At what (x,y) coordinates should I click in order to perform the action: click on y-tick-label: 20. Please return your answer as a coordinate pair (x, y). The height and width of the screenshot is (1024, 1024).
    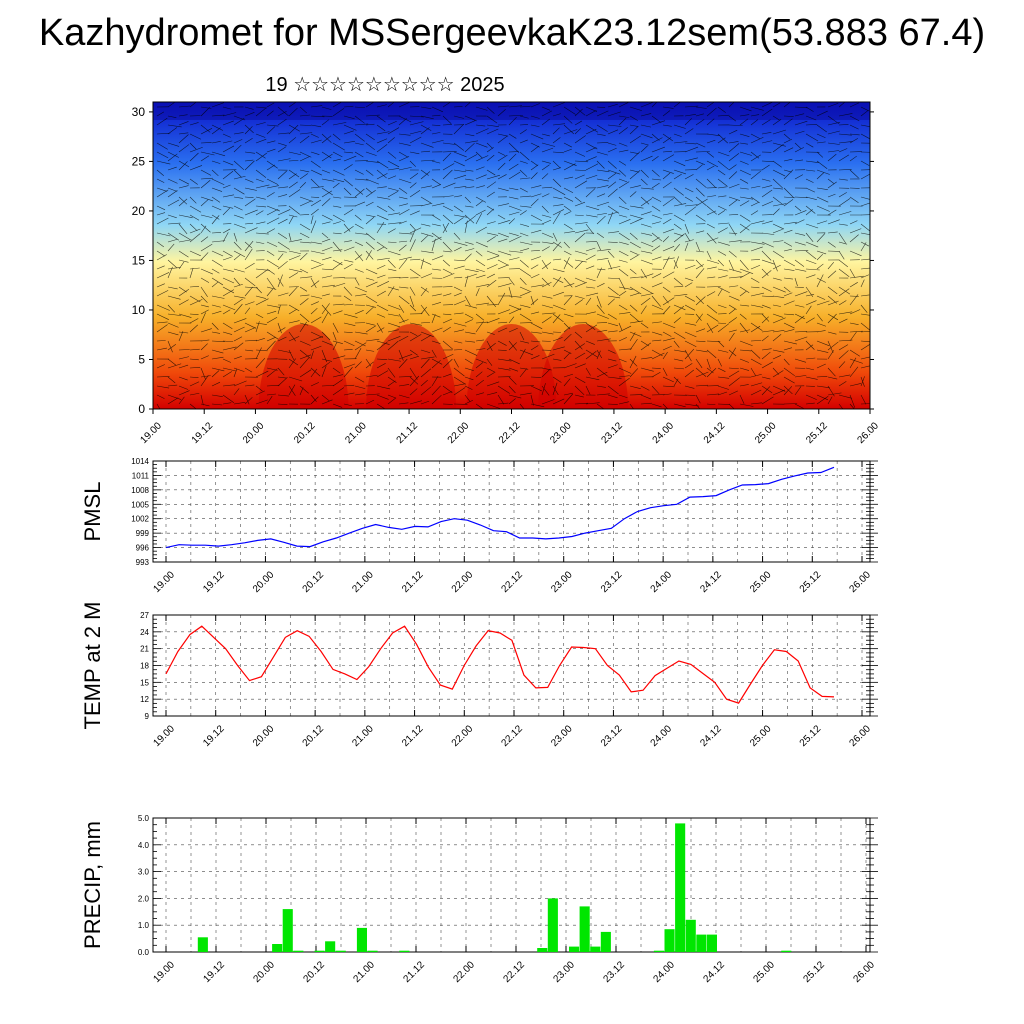
    Looking at the image, I should click on (139, 211).